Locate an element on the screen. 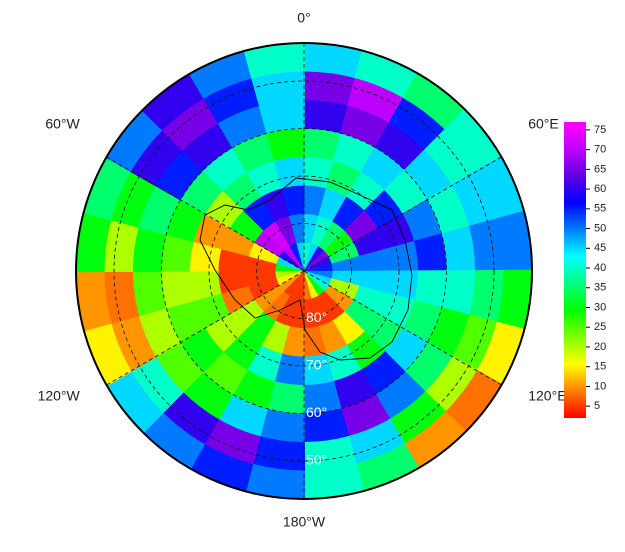 The height and width of the screenshot is (552, 625). colorbar-label: 70 is located at coordinates (600, 150).